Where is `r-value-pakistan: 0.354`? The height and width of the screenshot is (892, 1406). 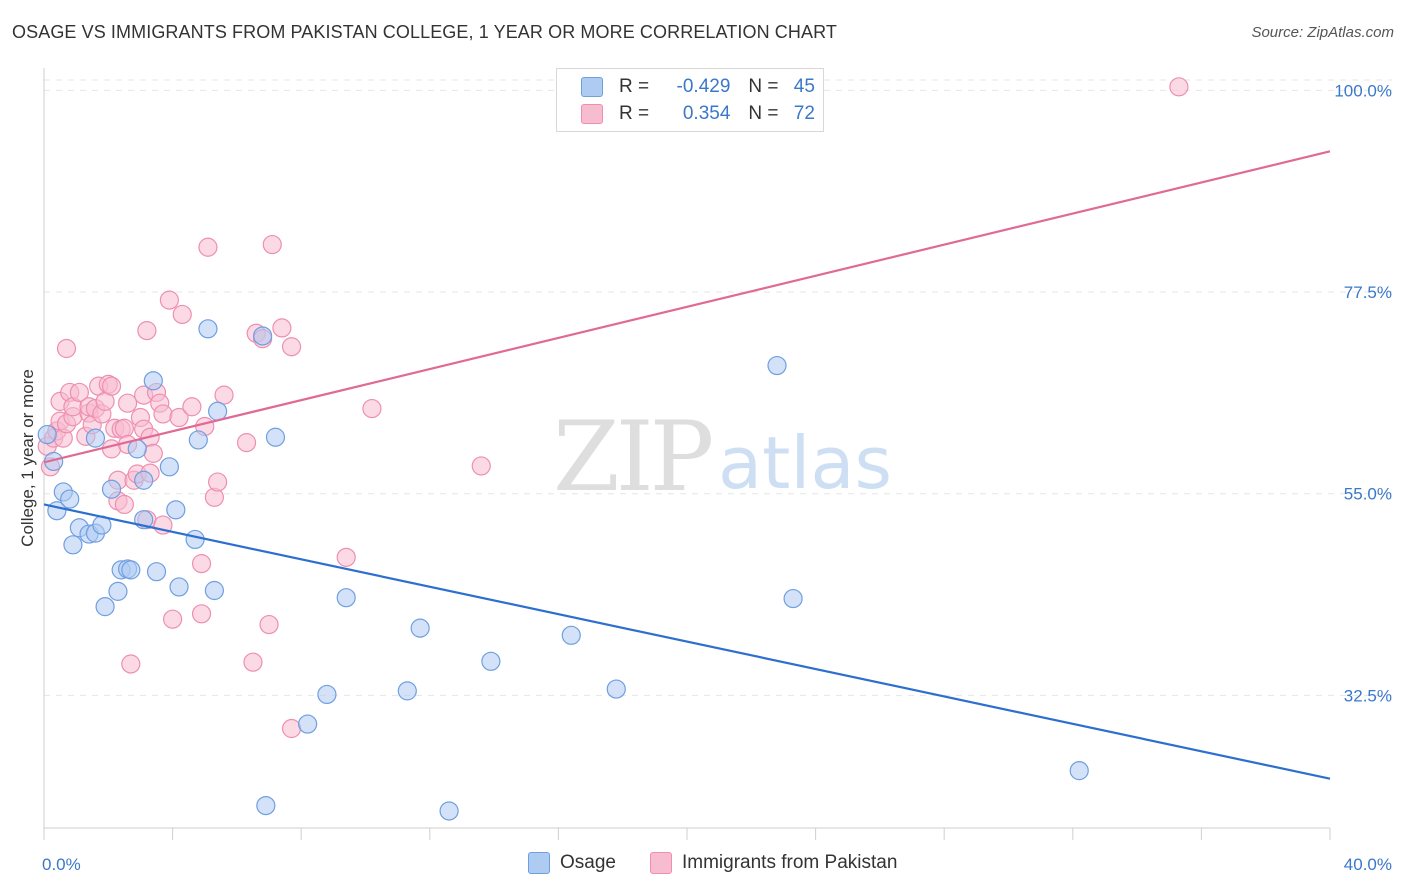 r-value-pakistan: 0.354 is located at coordinates (706, 113).